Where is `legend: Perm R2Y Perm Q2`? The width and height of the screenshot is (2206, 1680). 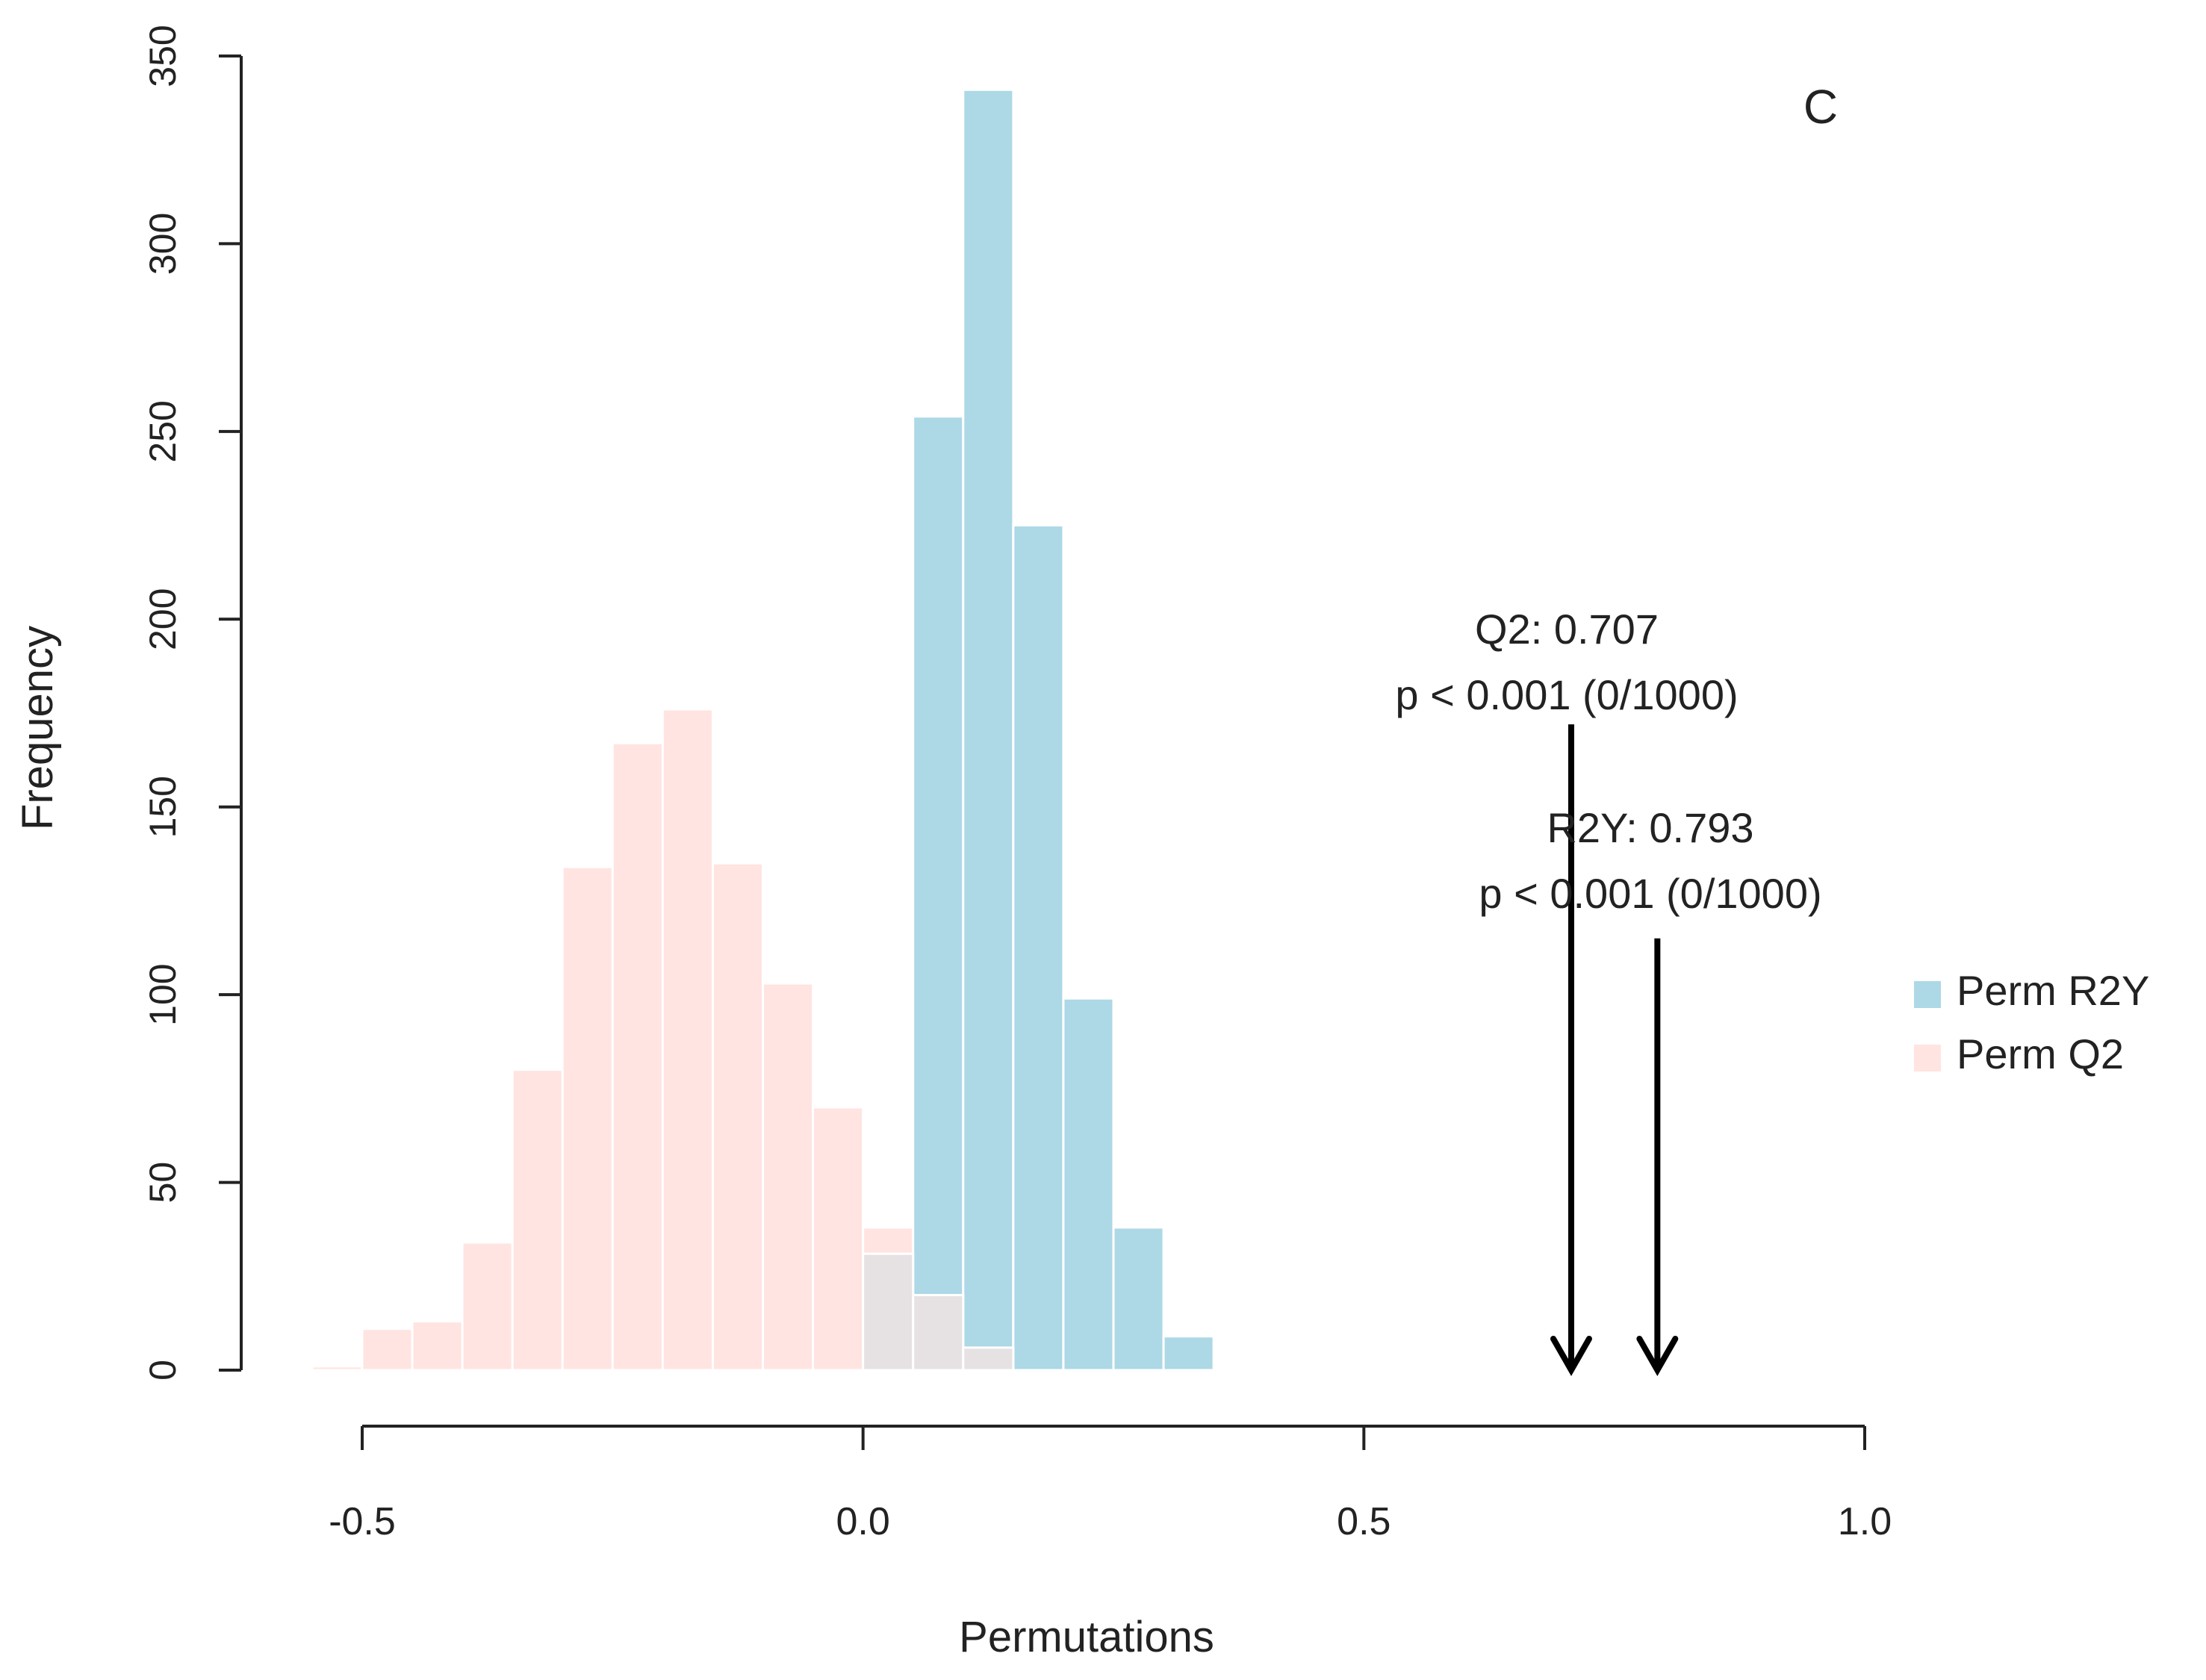
legend: Perm R2Y Perm Q2 is located at coordinates (2031, 1022).